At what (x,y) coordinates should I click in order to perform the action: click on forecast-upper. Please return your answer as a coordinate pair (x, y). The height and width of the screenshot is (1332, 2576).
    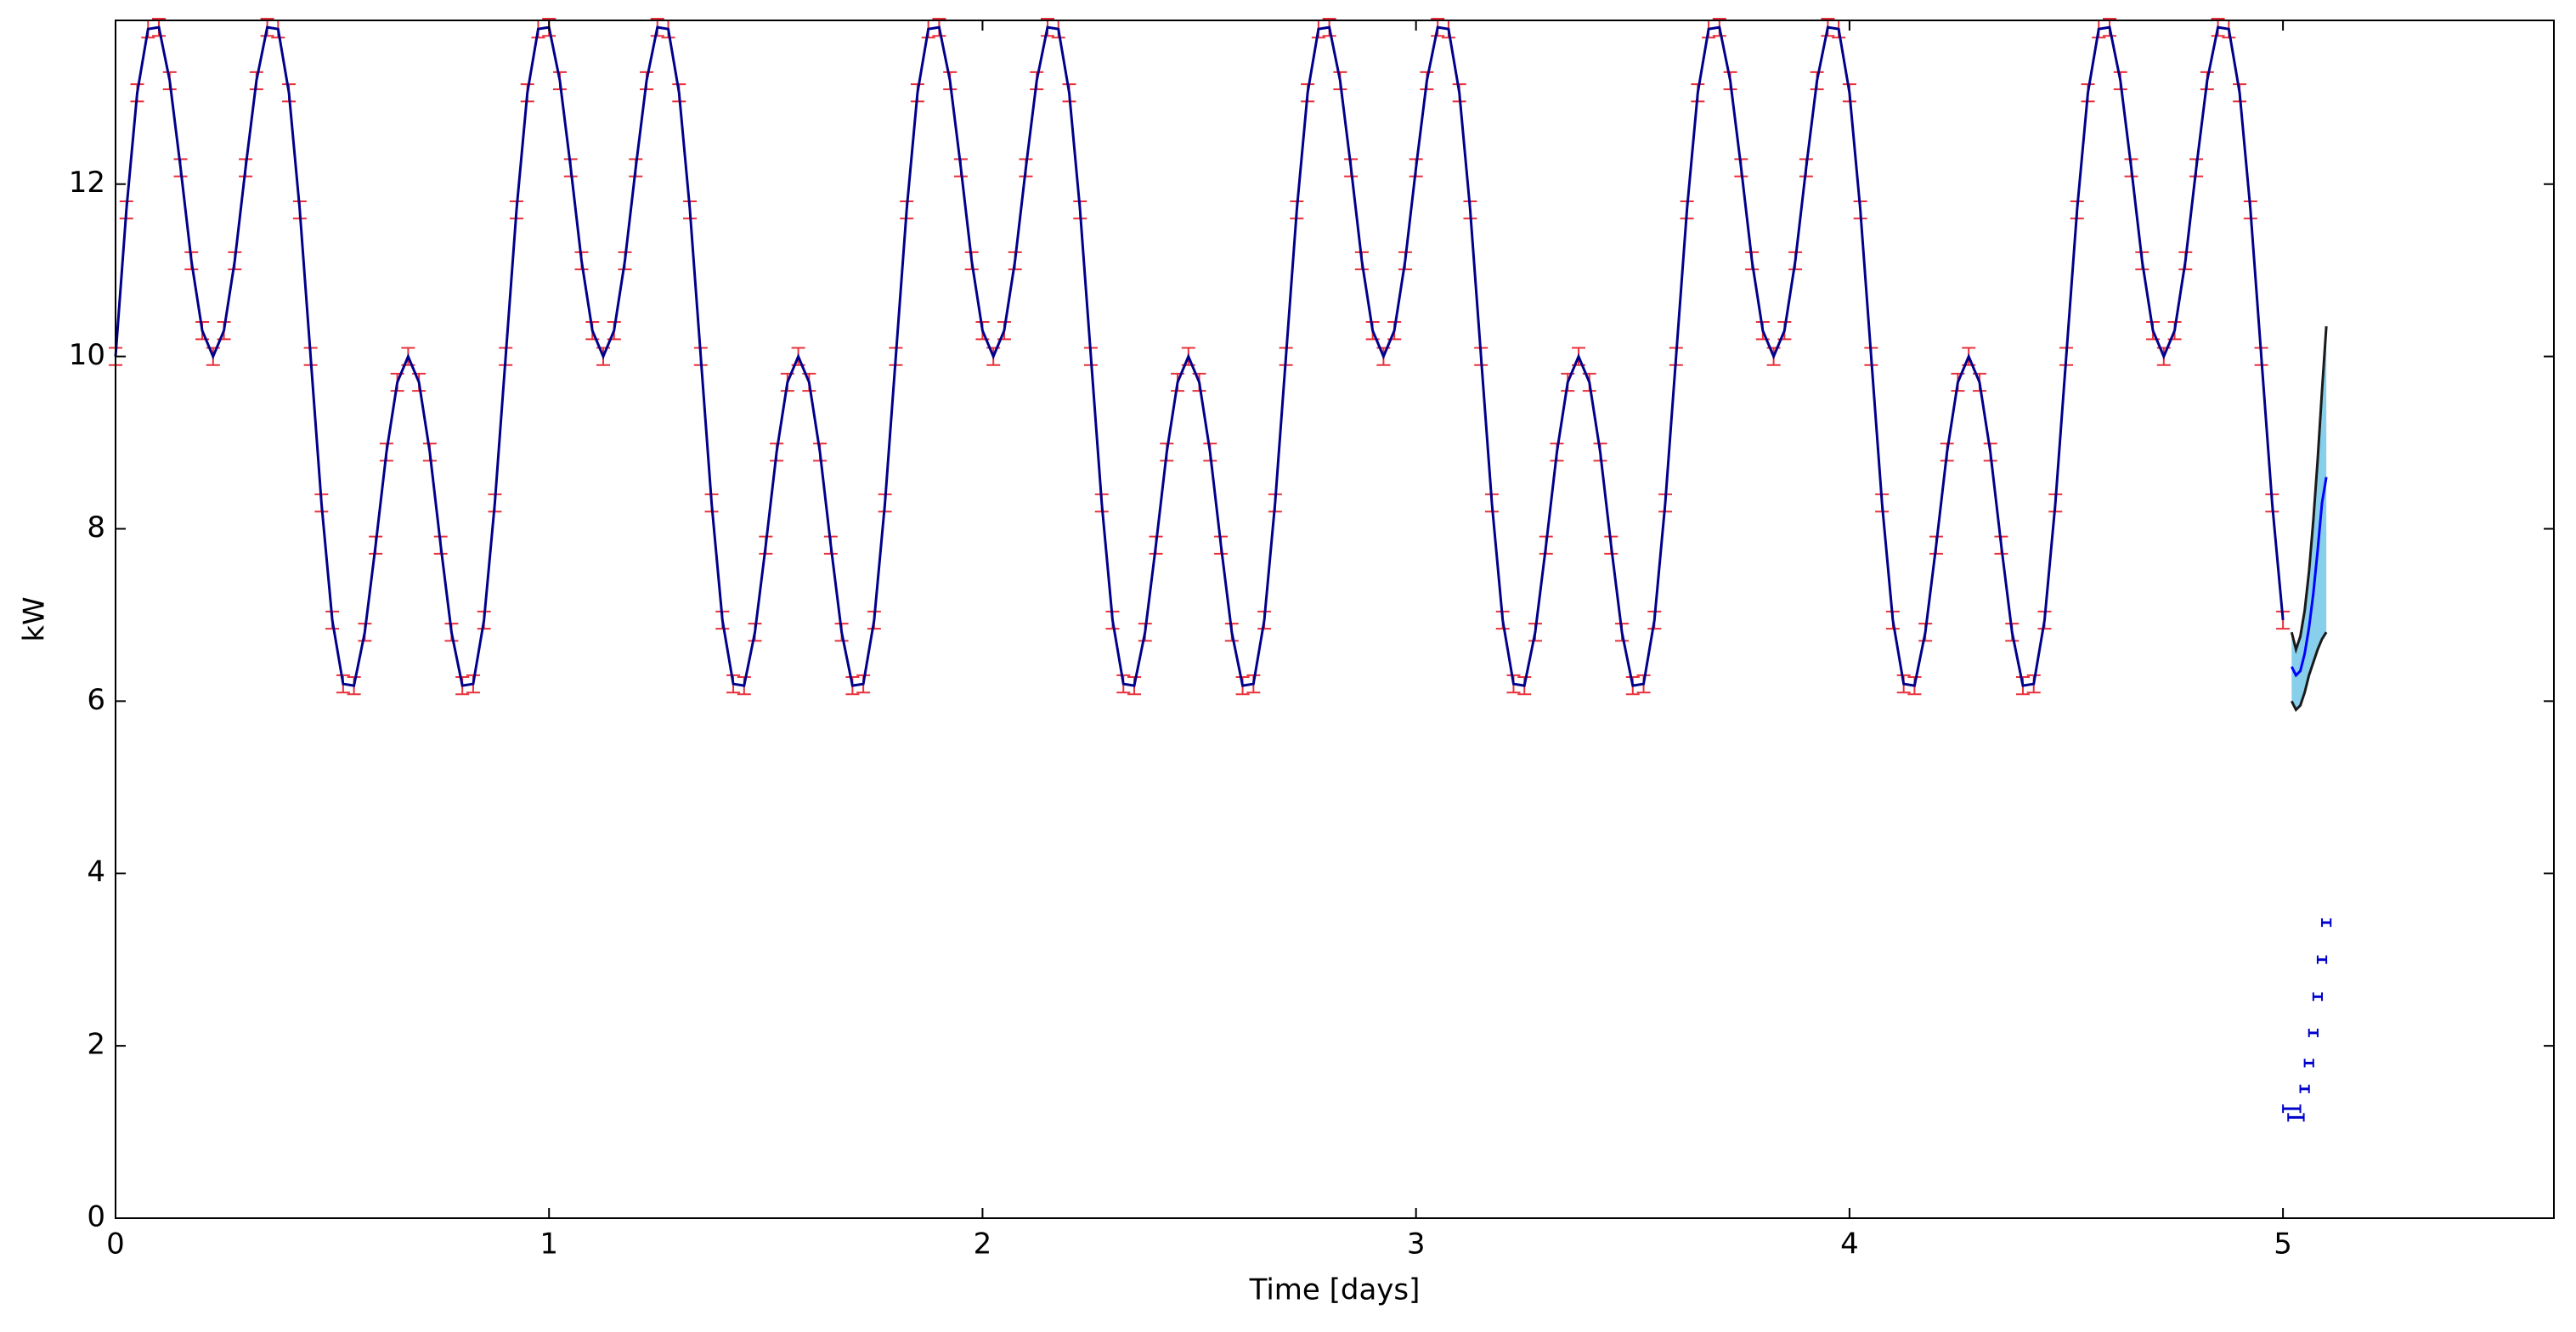
    Looking at the image, I should click on (2309, 490).